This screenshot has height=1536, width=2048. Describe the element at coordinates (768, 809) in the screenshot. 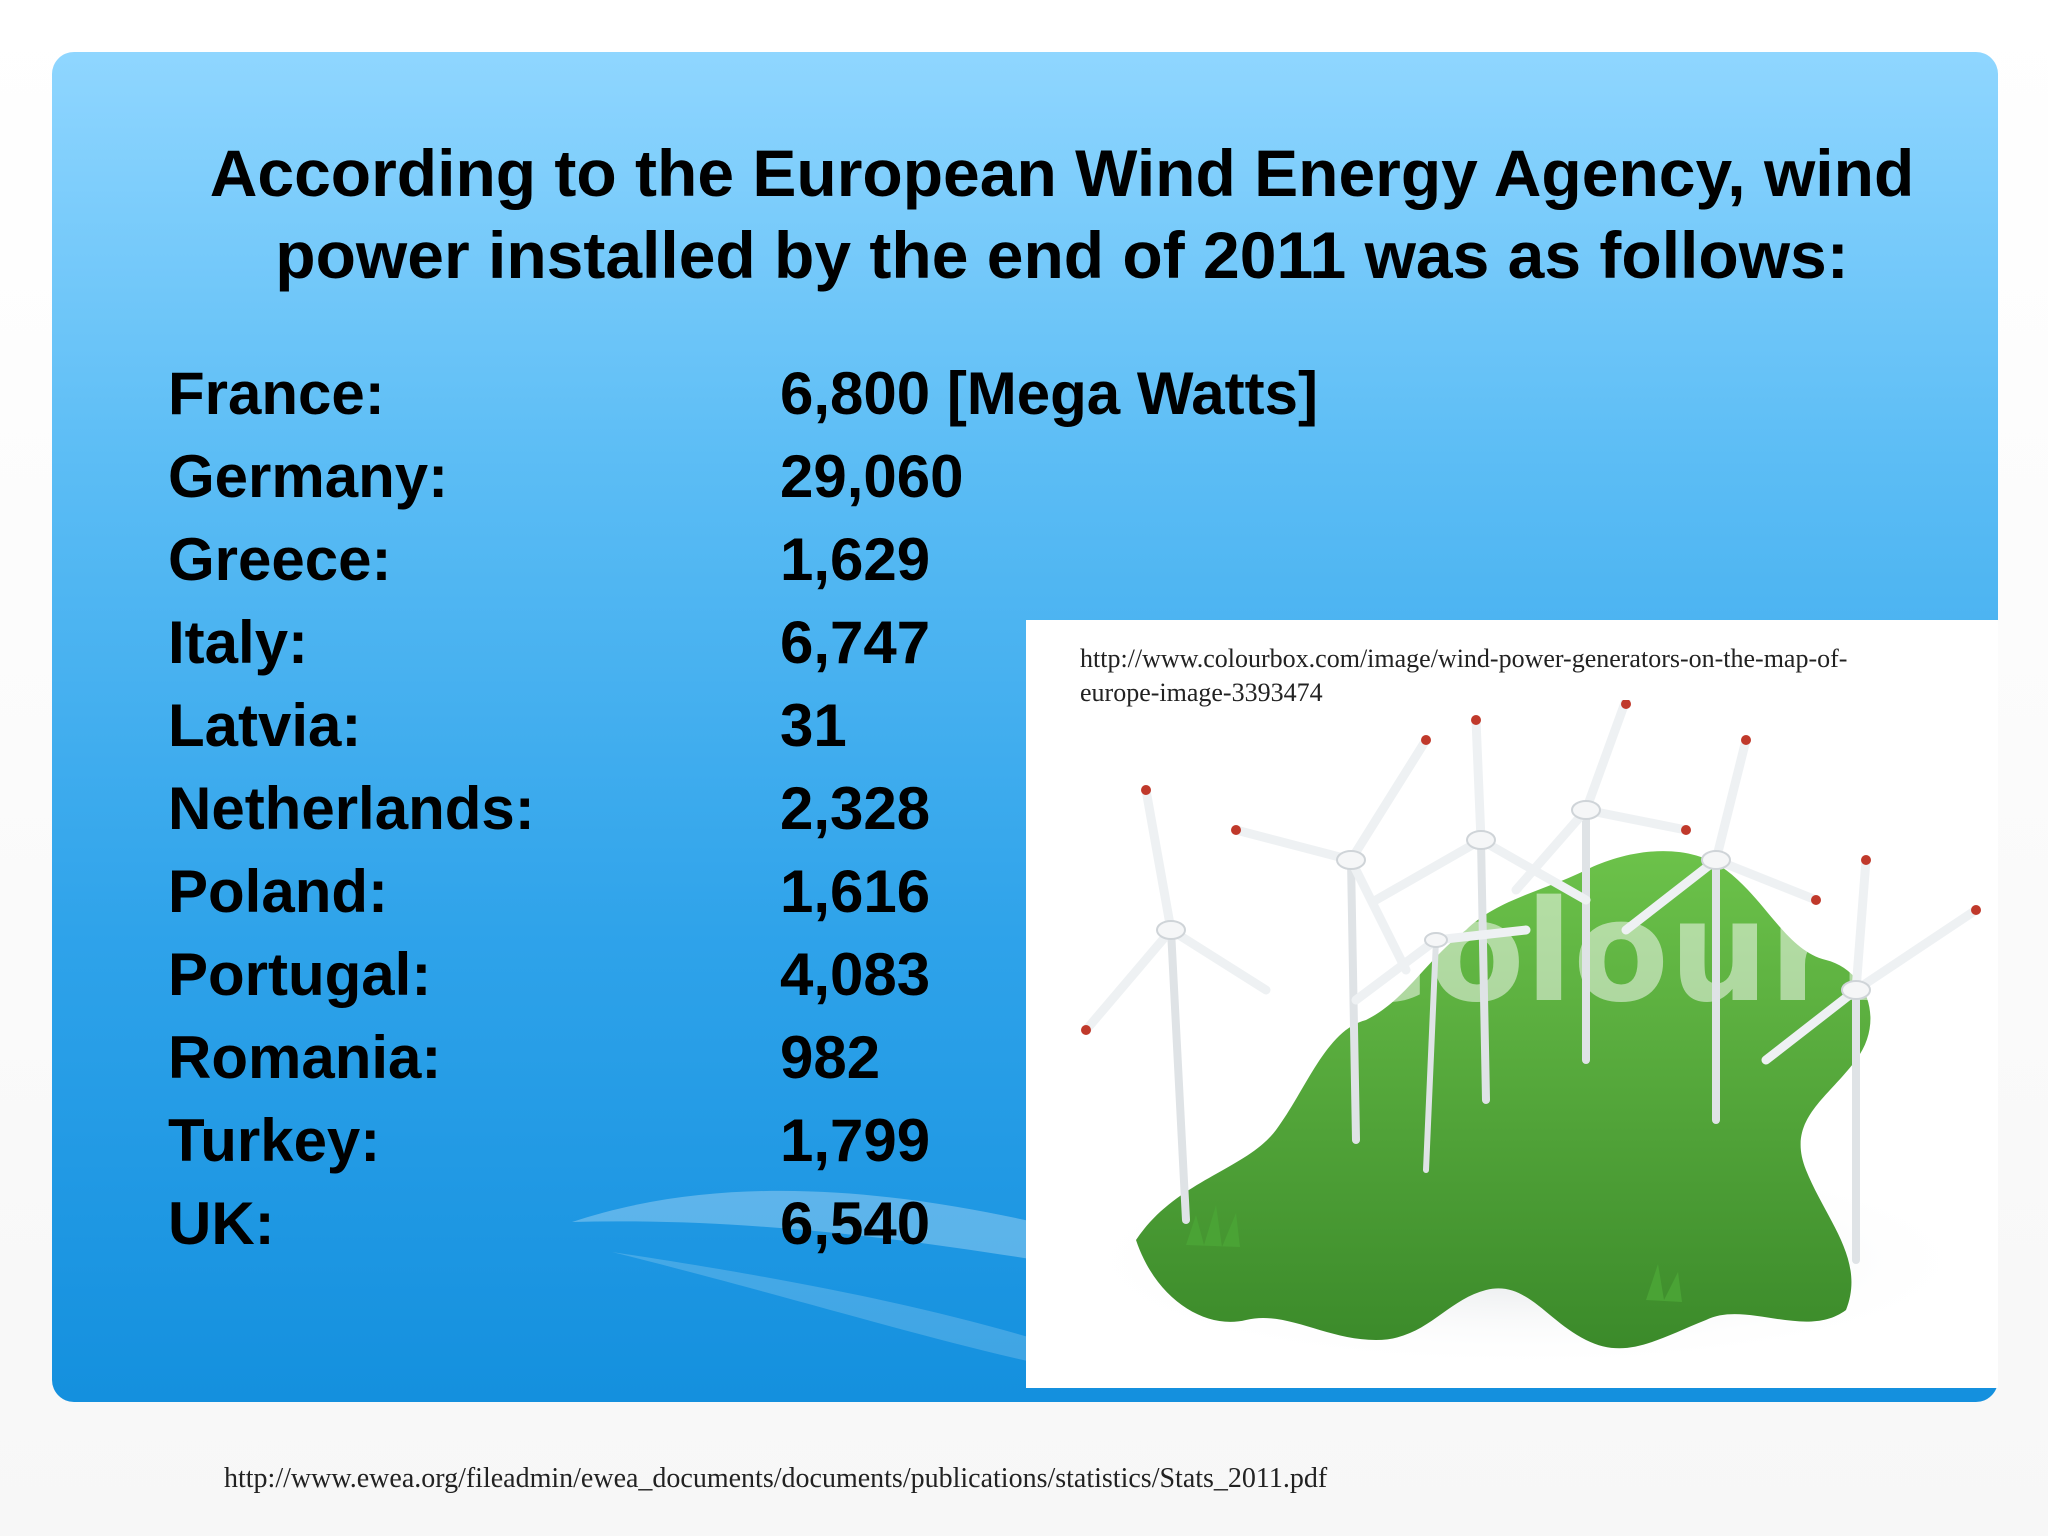

I see `stat-row-netherlands: Netherlands: 2,328` at that location.